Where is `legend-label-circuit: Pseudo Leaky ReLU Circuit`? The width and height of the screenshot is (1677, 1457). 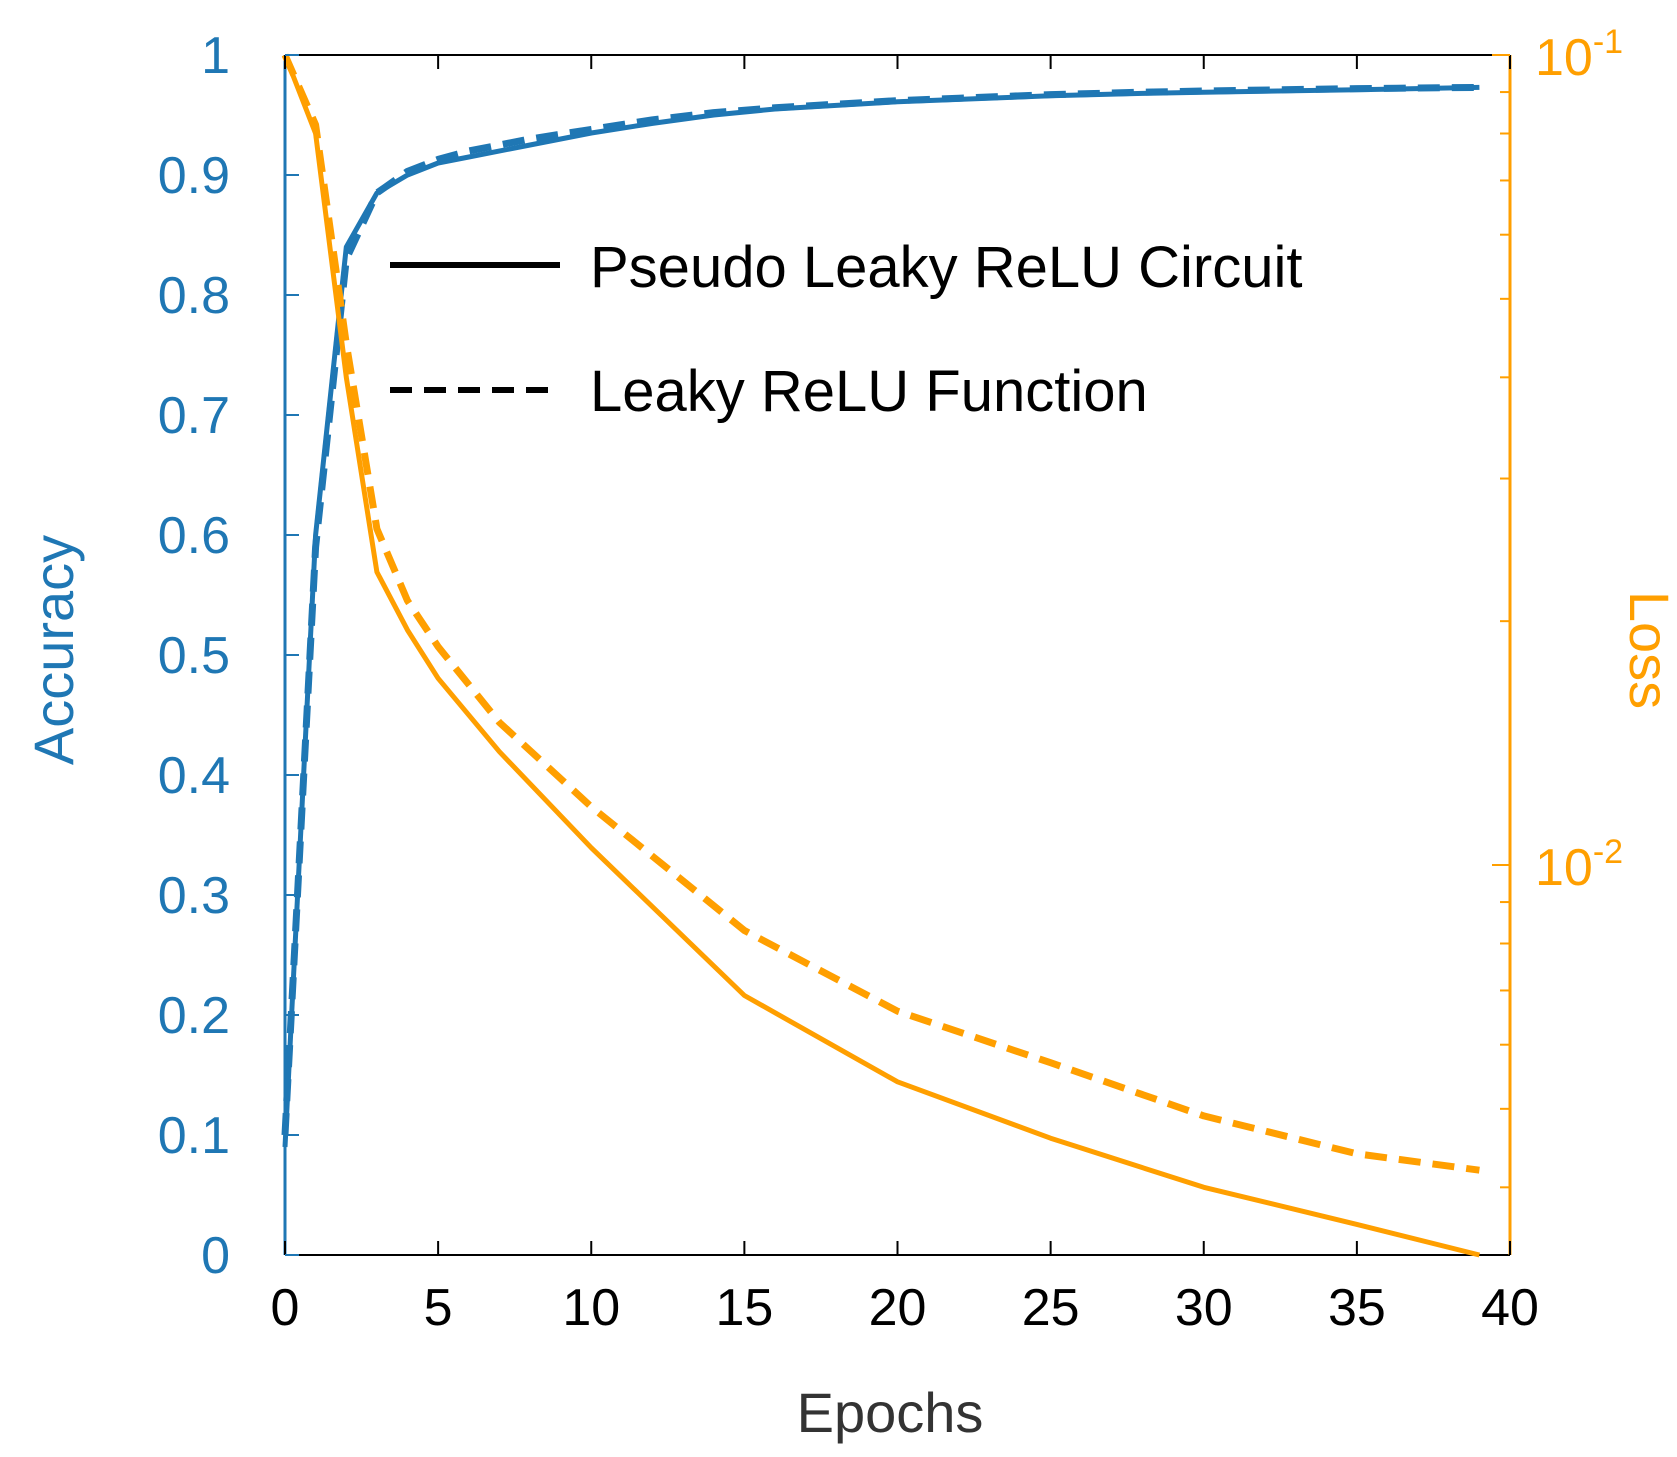 legend-label-circuit: Pseudo Leaky ReLU Circuit is located at coordinates (946, 267).